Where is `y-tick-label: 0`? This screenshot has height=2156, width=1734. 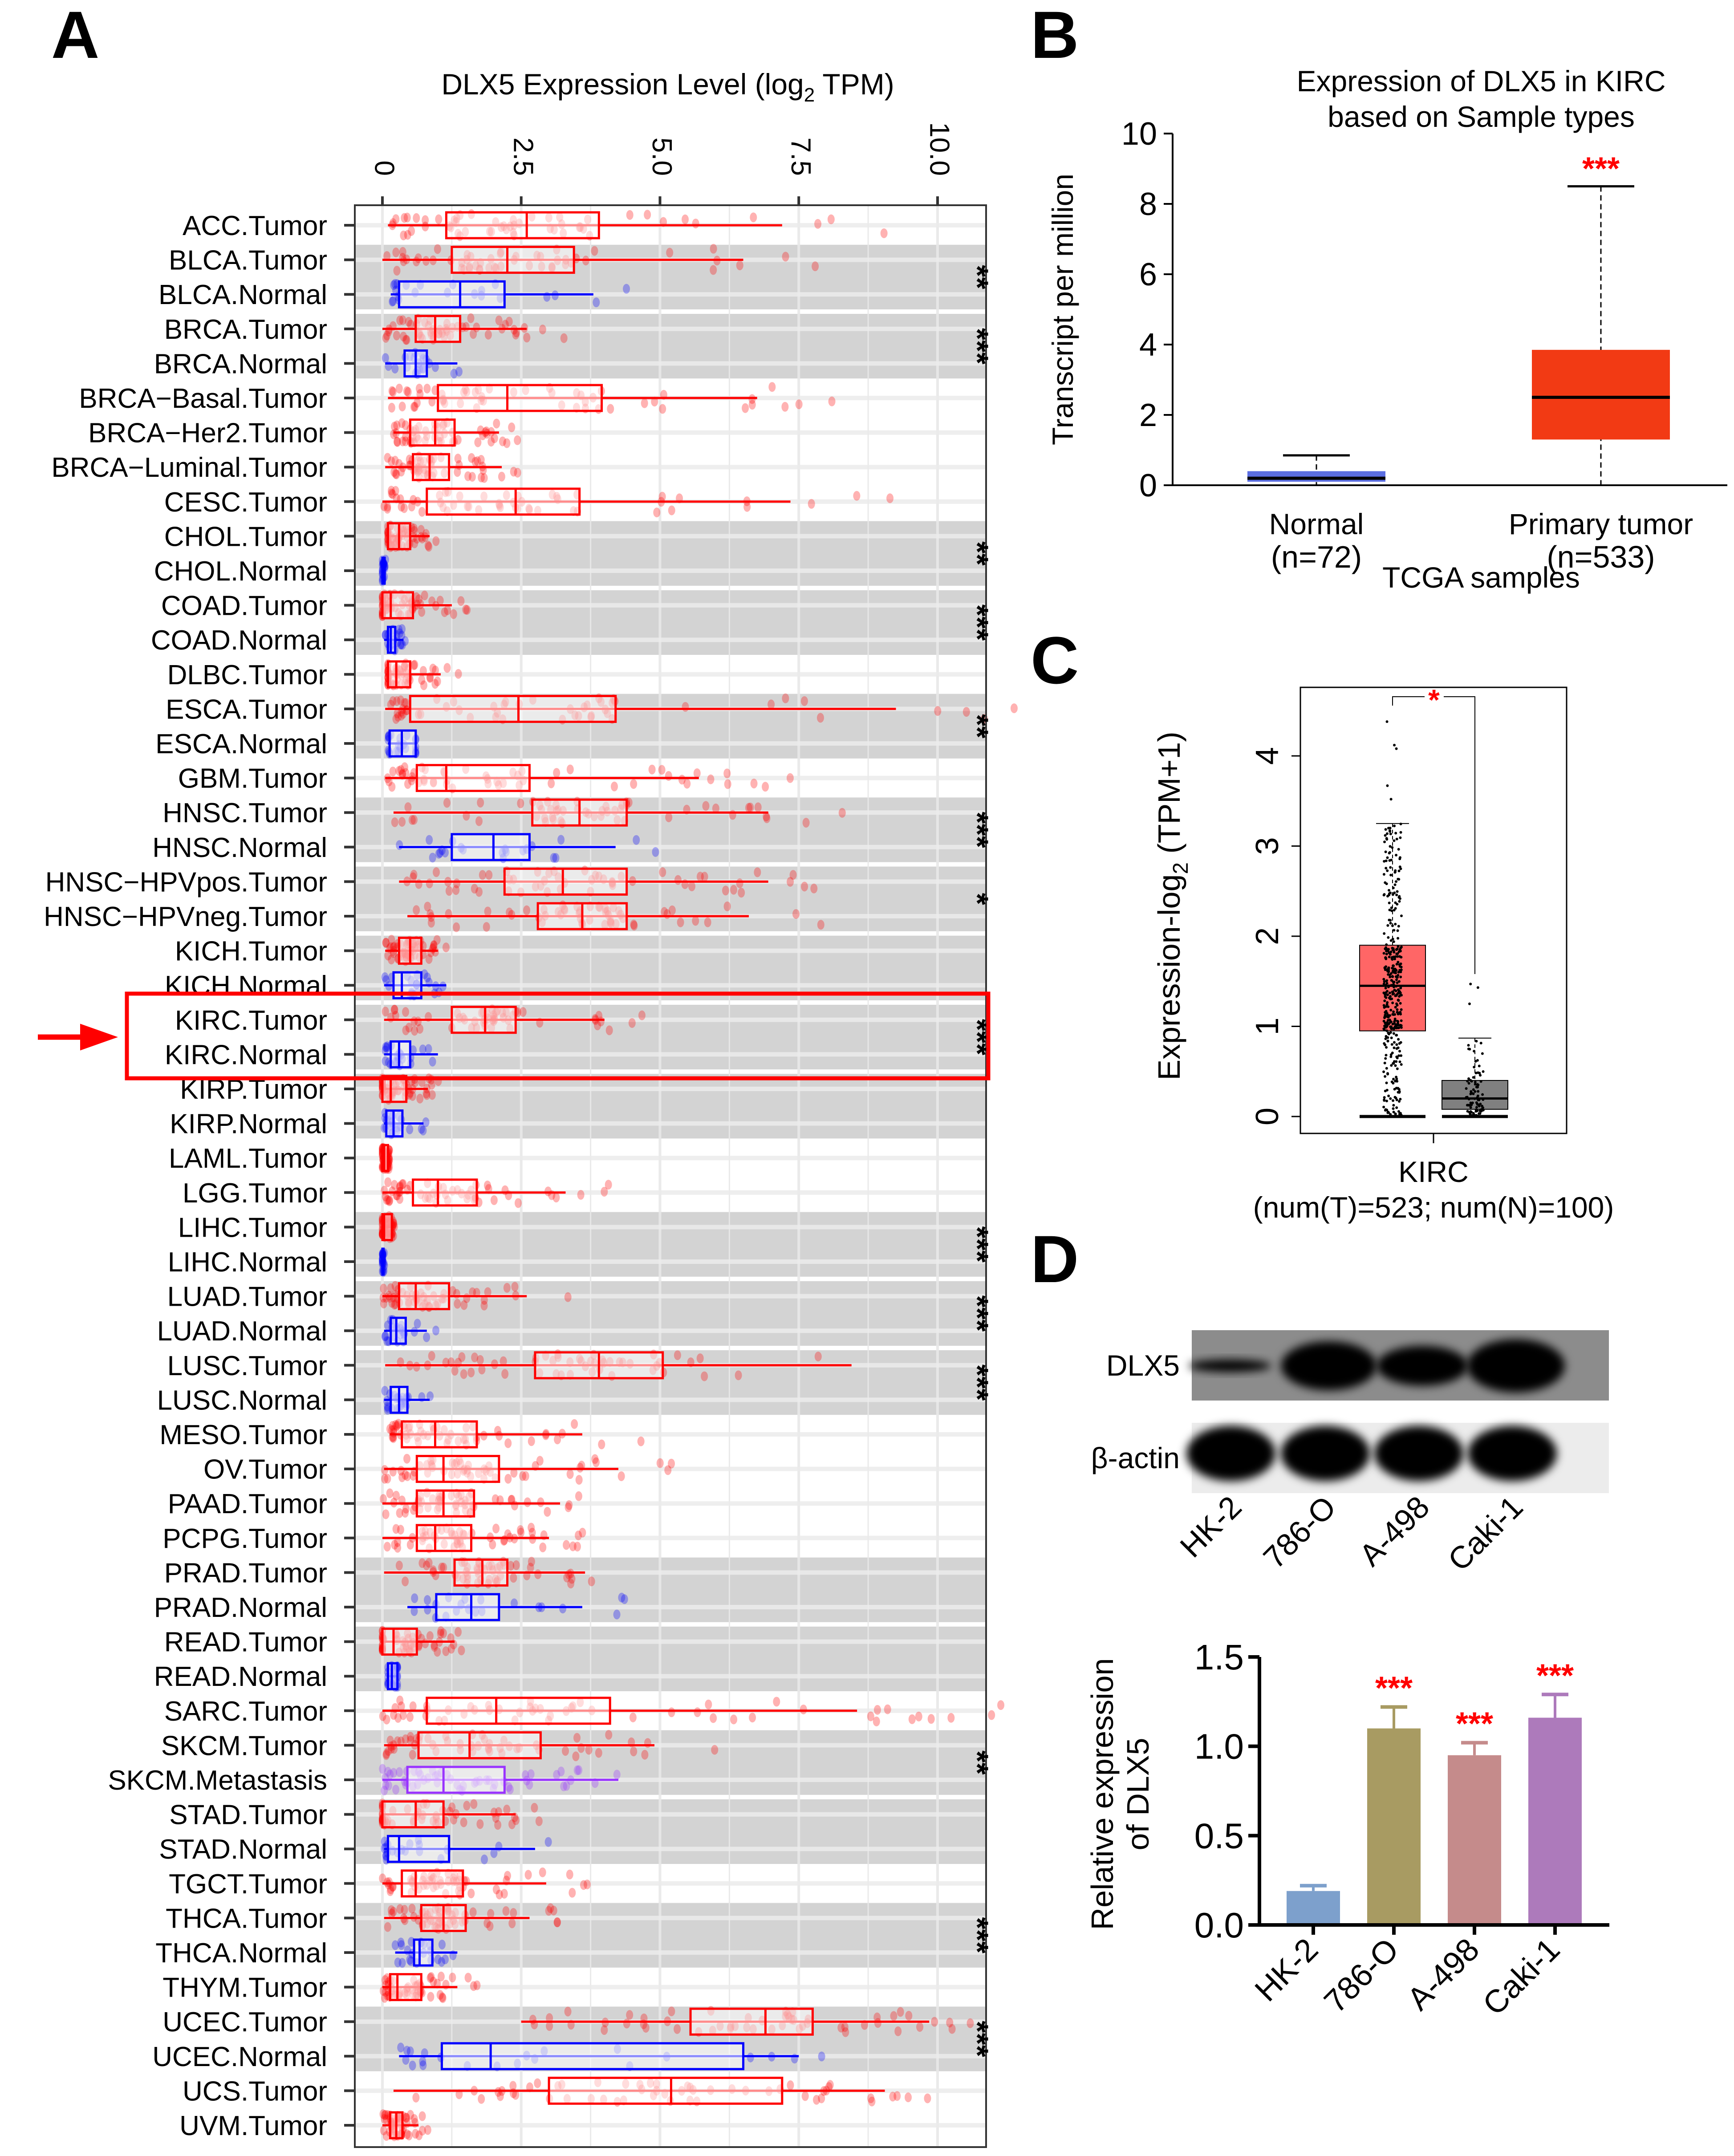
y-tick-label: 0 is located at coordinates (1148, 485).